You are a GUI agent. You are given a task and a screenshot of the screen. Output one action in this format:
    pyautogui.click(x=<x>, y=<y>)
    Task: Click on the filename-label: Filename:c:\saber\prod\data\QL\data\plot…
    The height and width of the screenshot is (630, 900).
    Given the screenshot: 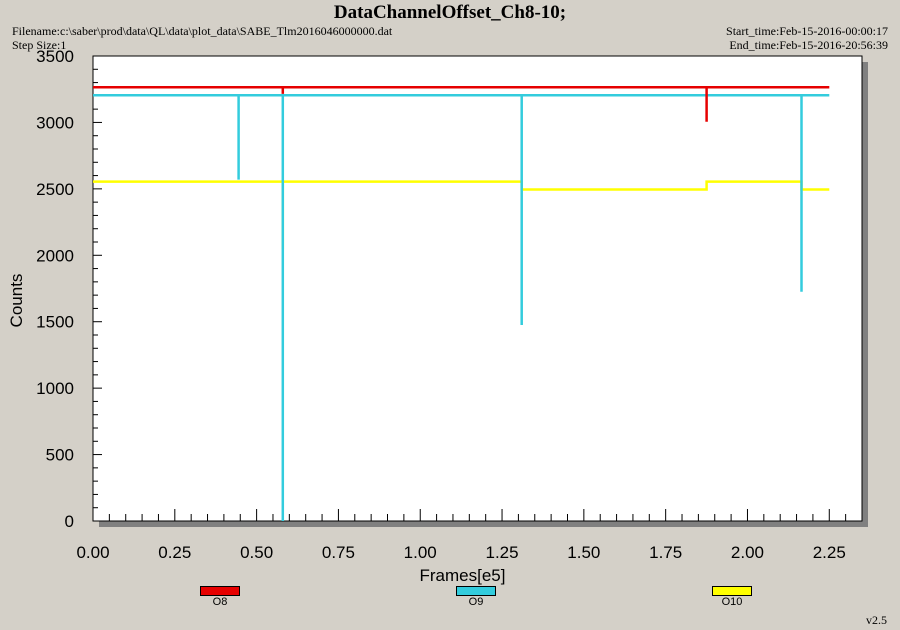 What is the action you would take?
    pyautogui.click(x=202, y=31)
    